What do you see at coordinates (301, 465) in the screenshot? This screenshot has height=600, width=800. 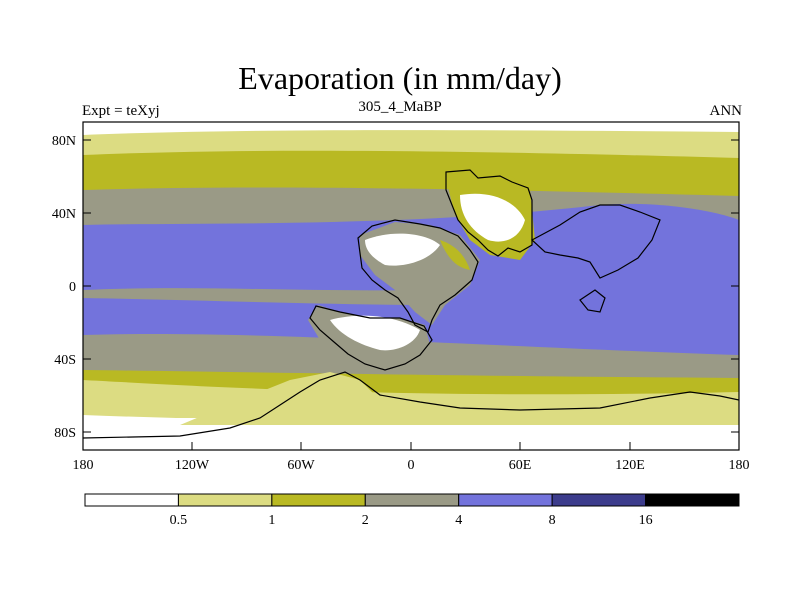 I see `x-tick-label: 60W` at bounding box center [301, 465].